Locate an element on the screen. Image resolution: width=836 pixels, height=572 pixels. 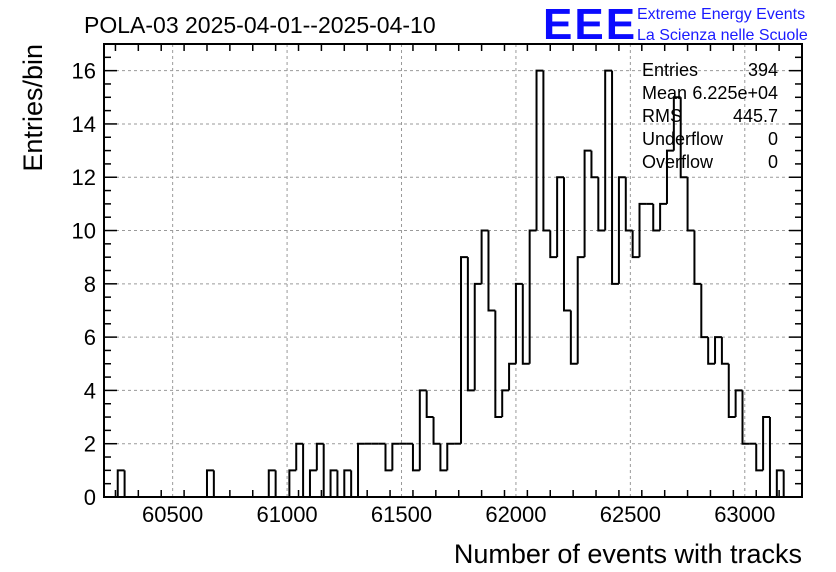
x-tick-label: 63000 is located at coordinates (744, 514).